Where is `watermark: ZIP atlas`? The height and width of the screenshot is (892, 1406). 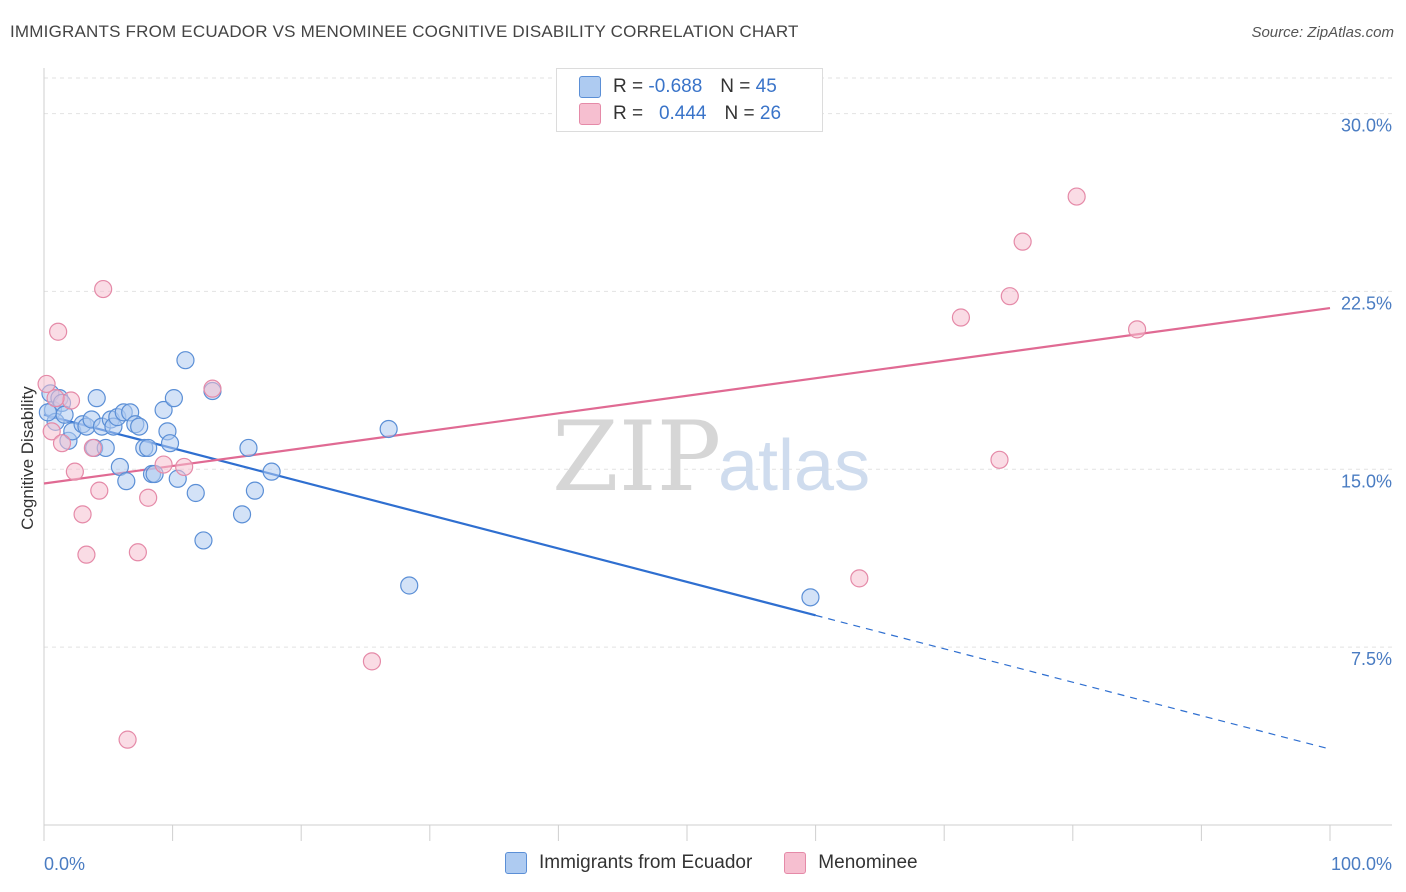
watermark: ZIP atlas is located at coordinates (711, 457).